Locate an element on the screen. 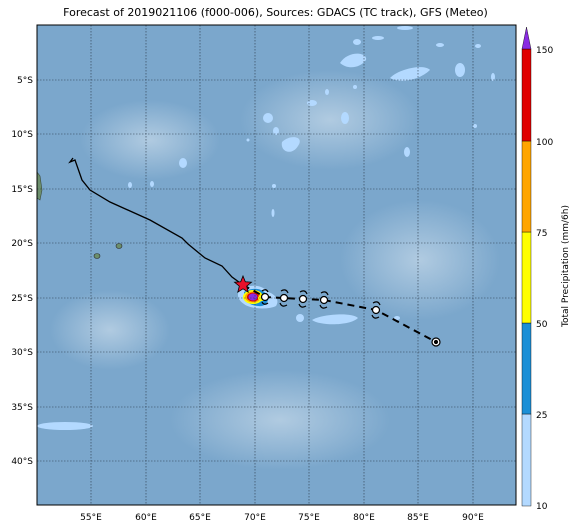  lat-tick-label: 35°S is located at coordinates (22, 408).